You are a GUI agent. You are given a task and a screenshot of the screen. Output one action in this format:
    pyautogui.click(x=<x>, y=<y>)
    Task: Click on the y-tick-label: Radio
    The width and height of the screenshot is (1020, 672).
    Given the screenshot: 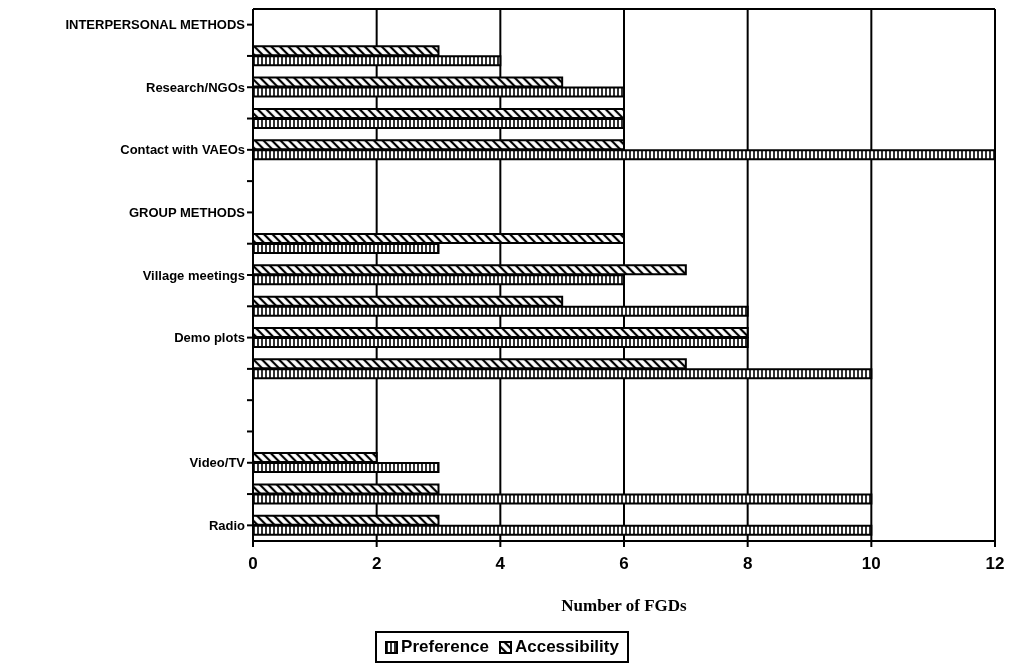 What is the action you would take?
    pyautogui.click(x=227, y=525)
    